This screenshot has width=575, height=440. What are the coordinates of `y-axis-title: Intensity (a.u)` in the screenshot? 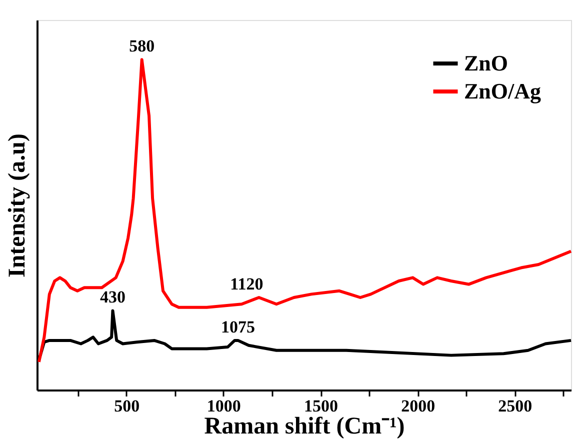 It's located at (17, 205).